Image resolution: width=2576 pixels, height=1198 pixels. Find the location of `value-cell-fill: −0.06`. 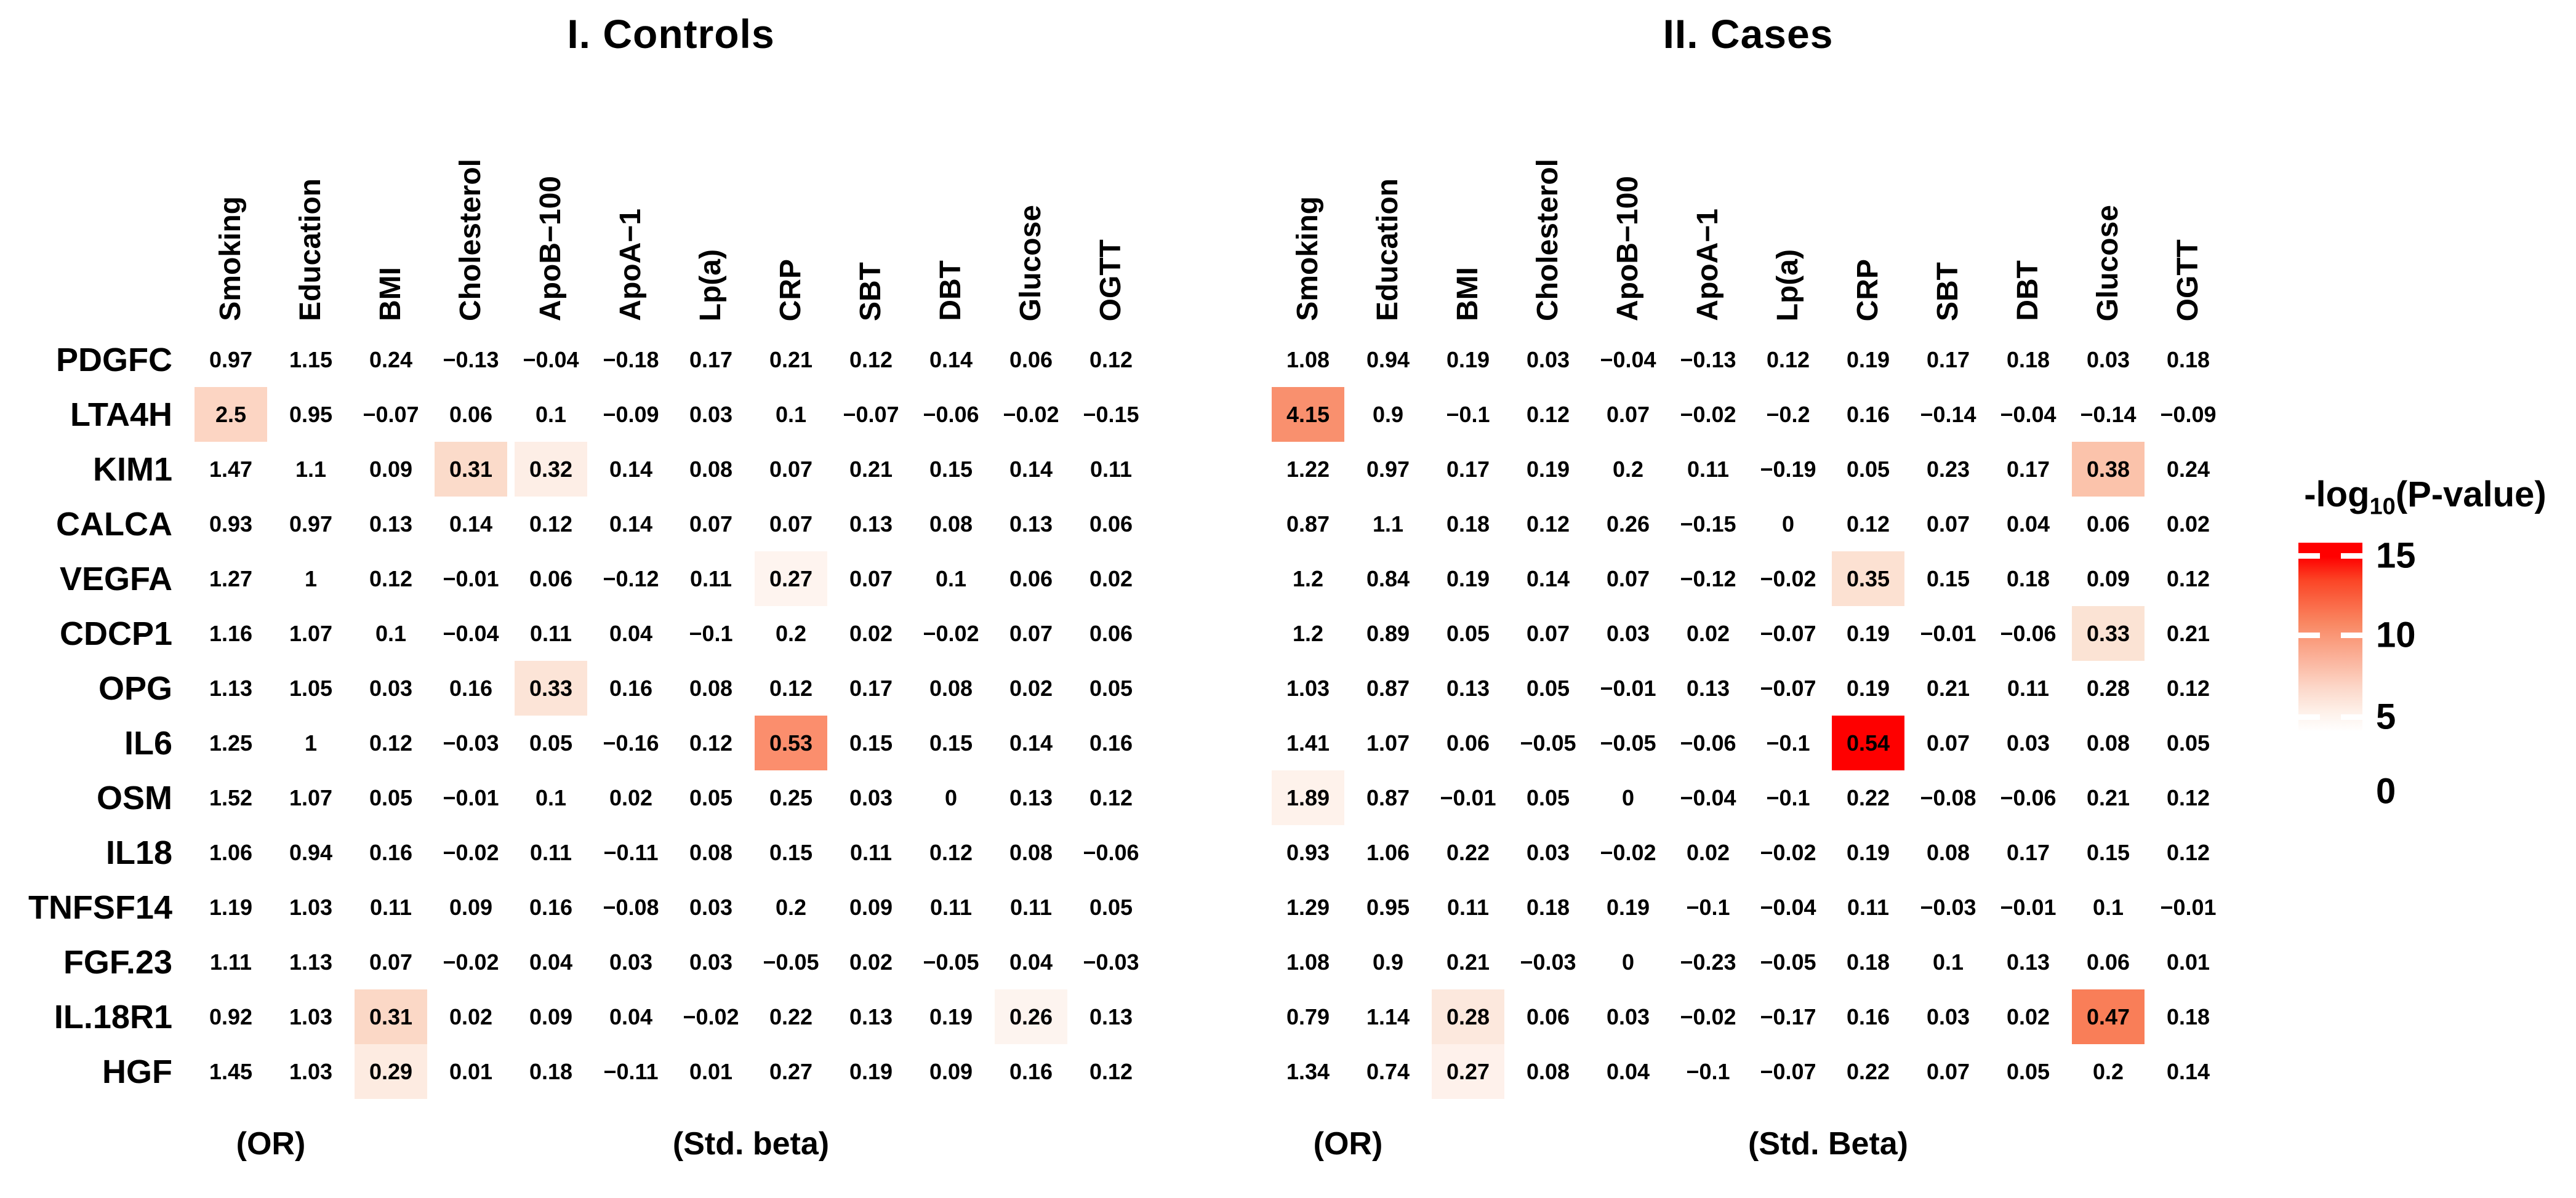

value-cell-fill: −0.06 is located at coordinates (1708, 743).